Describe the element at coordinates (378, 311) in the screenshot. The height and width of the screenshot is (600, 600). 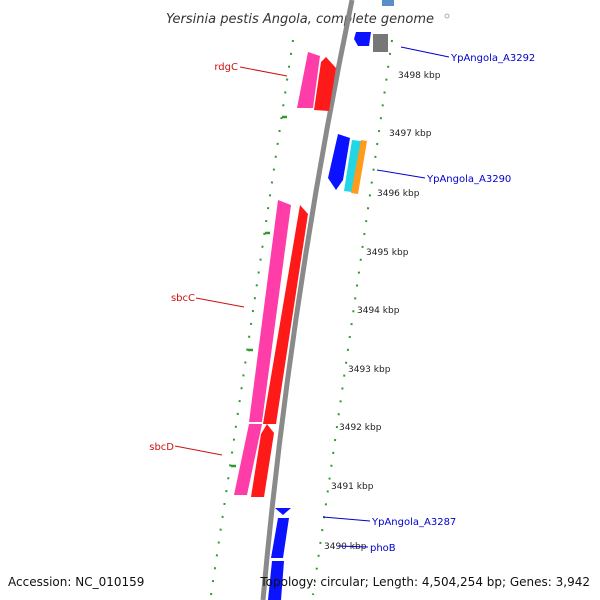
I see `ruler-label: 3494 kbp` at that location.